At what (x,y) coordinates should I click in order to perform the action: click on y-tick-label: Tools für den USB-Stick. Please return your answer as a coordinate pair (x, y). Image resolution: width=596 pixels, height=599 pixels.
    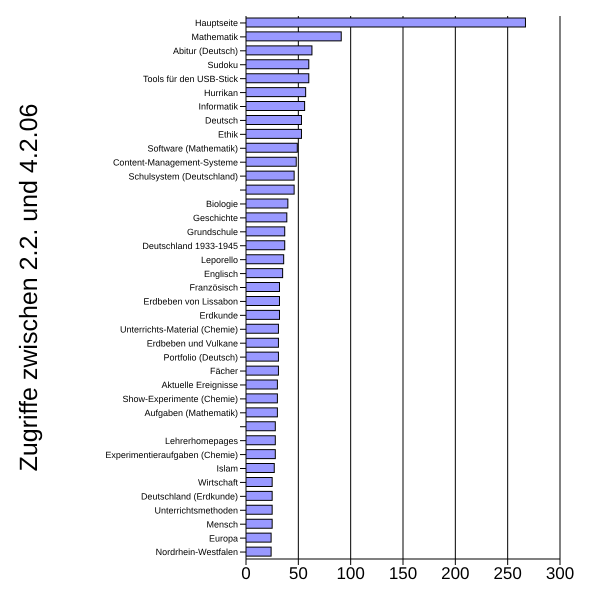
    Looking at the image, I should click on (190, 79).